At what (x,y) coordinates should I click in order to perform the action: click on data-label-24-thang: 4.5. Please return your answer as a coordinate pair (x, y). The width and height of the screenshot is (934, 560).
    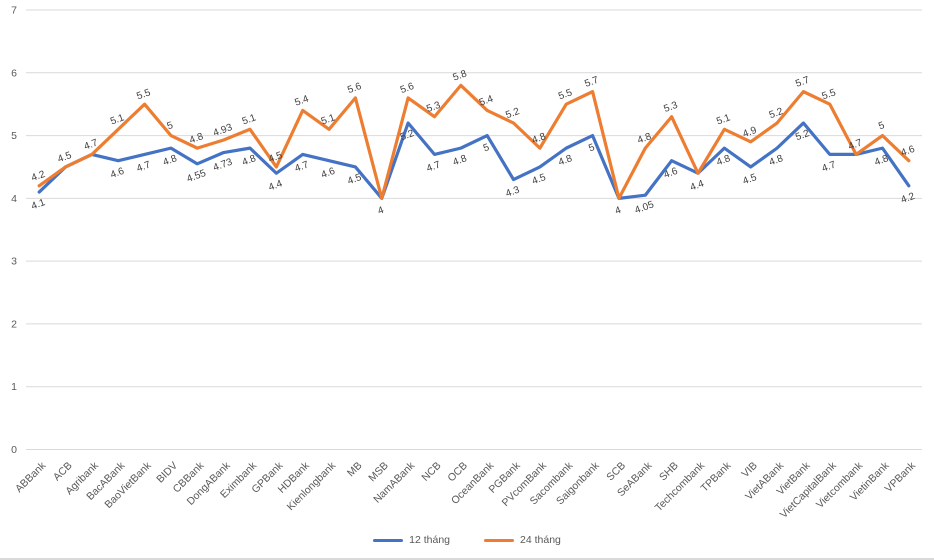
    Looking at the image, I should click on (275, 157).